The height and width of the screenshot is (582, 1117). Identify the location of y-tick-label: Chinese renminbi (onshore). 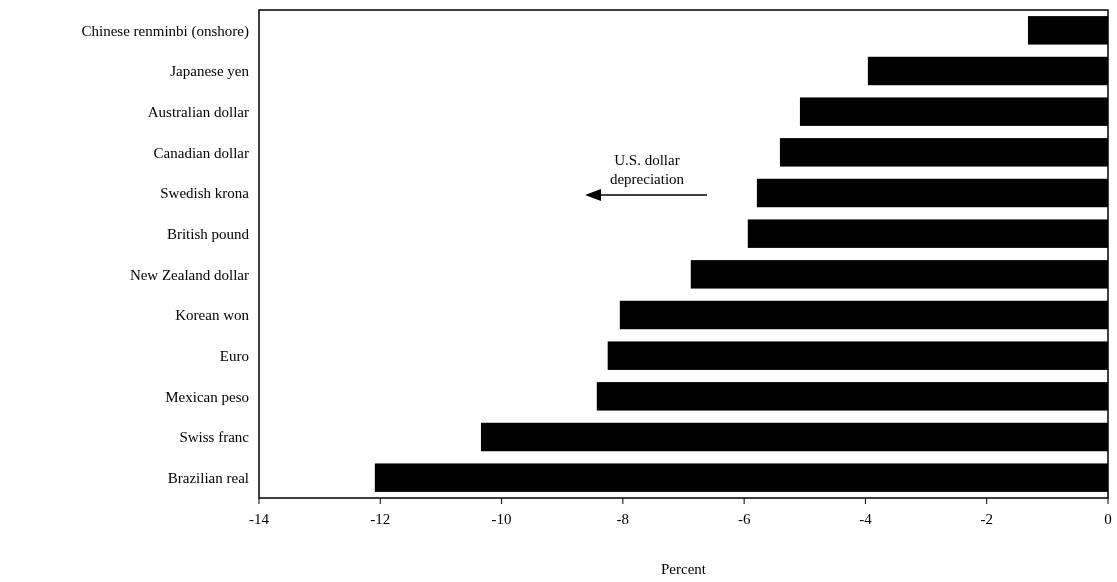
(165, 31).